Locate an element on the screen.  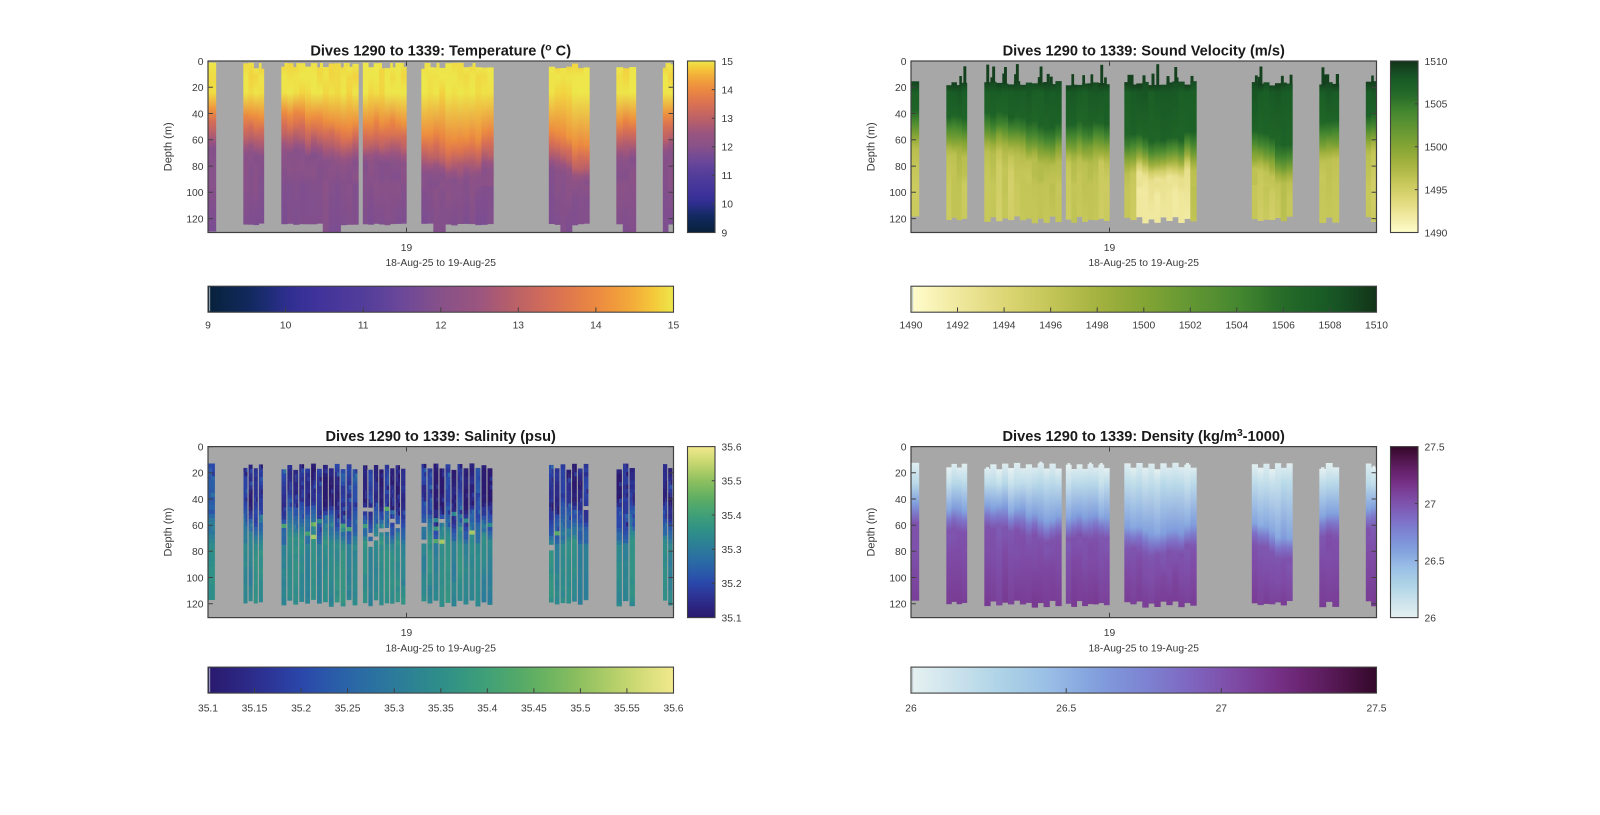
svg-text:Dives 1290 to 1339: Temperatur: Dives 1290 to 1339: Temperature (o C) is located at coordinates (440, 50).